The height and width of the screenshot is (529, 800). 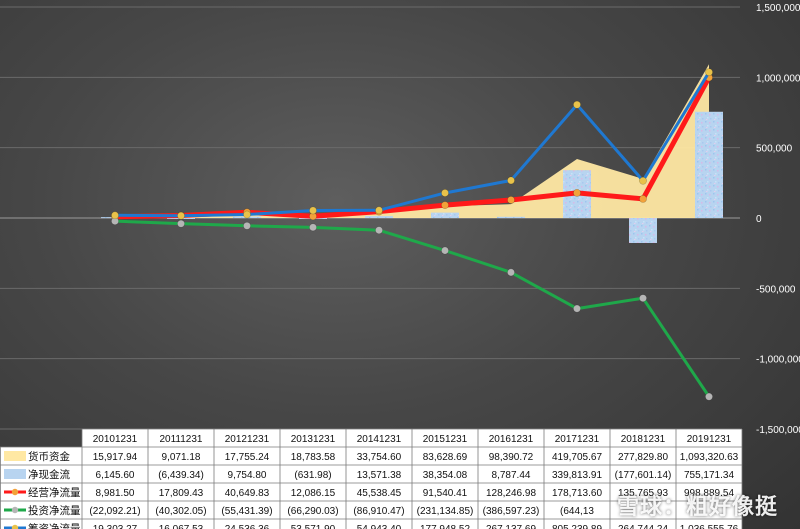 What do you see at coordinates (313, 457) in the screenshot?
I see `data-label: 18,783.58` at bounding box center [313, 457].